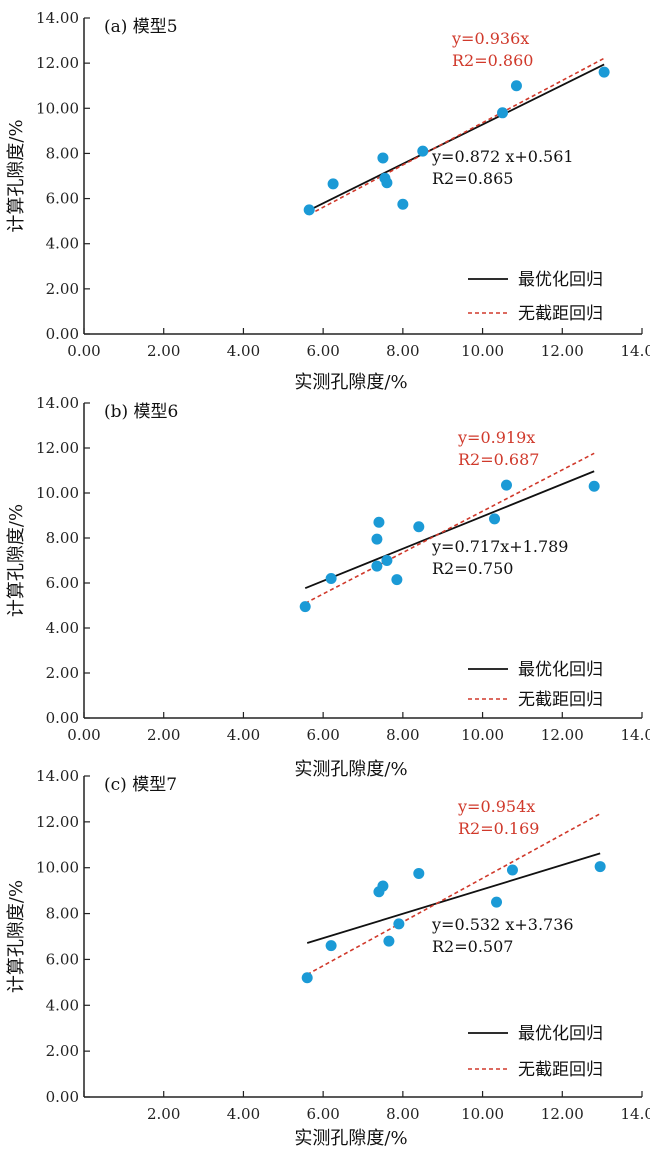 This screenshot has height=1154, width=650. What do you see at coordinates (141, 27) in the screenshot?
I see `panel-title: (a) 模型5` at bounding box center [141, 27].